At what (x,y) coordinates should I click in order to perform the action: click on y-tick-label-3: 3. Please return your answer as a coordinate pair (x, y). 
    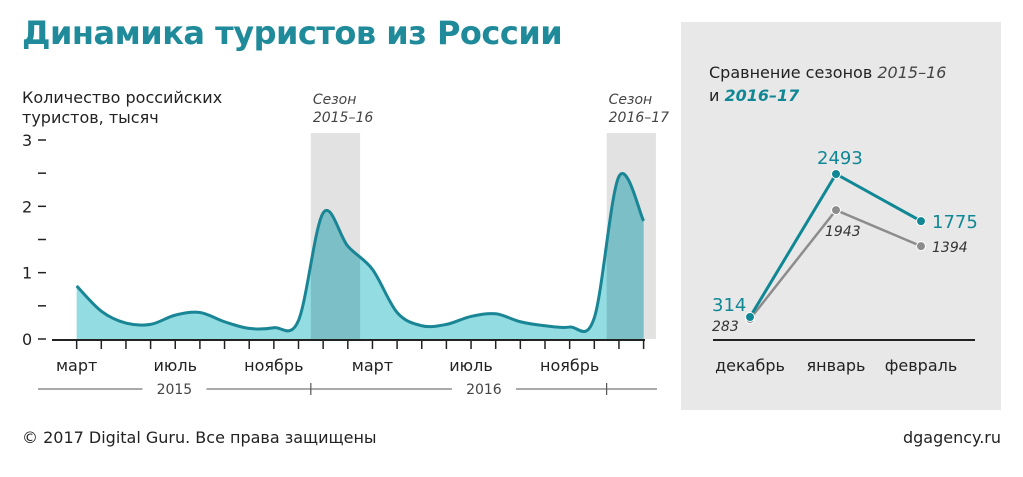
    Looking at the image, I should click on (27, 140).